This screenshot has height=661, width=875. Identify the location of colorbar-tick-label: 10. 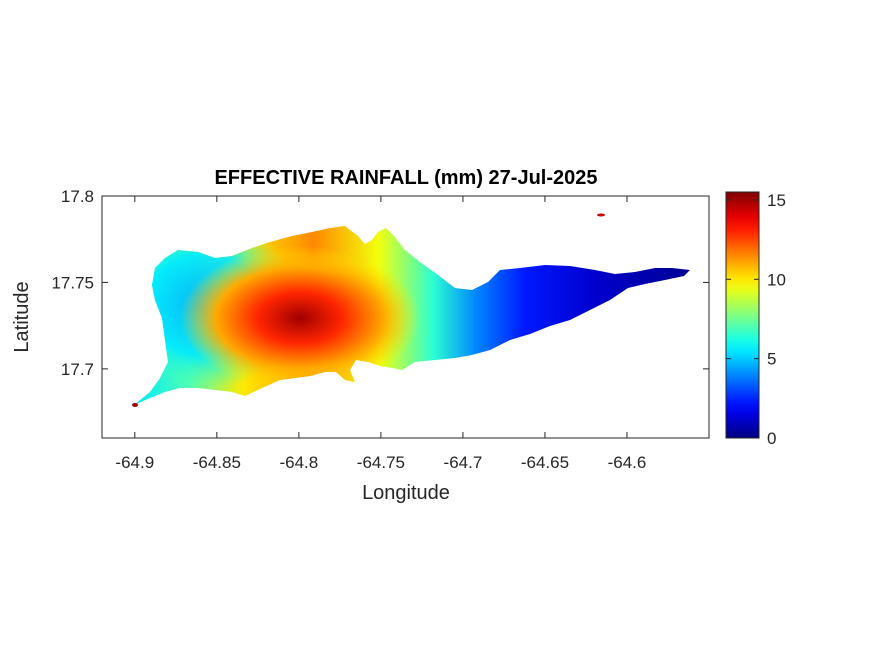
(776, 279).